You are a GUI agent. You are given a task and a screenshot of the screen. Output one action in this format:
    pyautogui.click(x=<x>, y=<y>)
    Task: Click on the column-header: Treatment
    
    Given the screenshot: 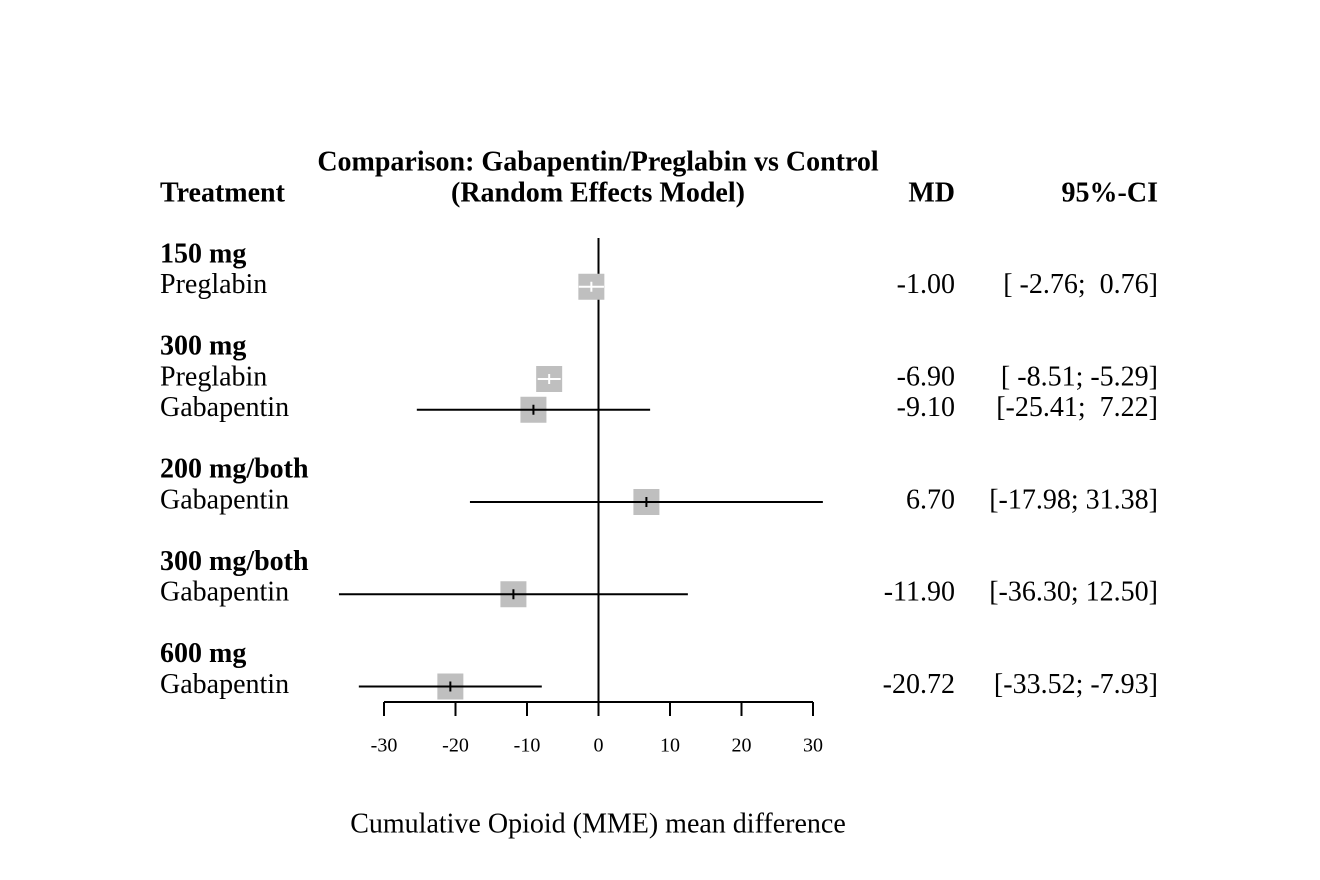 What is the action you would take?
    pyautogui.click(x=223, y=192)
    